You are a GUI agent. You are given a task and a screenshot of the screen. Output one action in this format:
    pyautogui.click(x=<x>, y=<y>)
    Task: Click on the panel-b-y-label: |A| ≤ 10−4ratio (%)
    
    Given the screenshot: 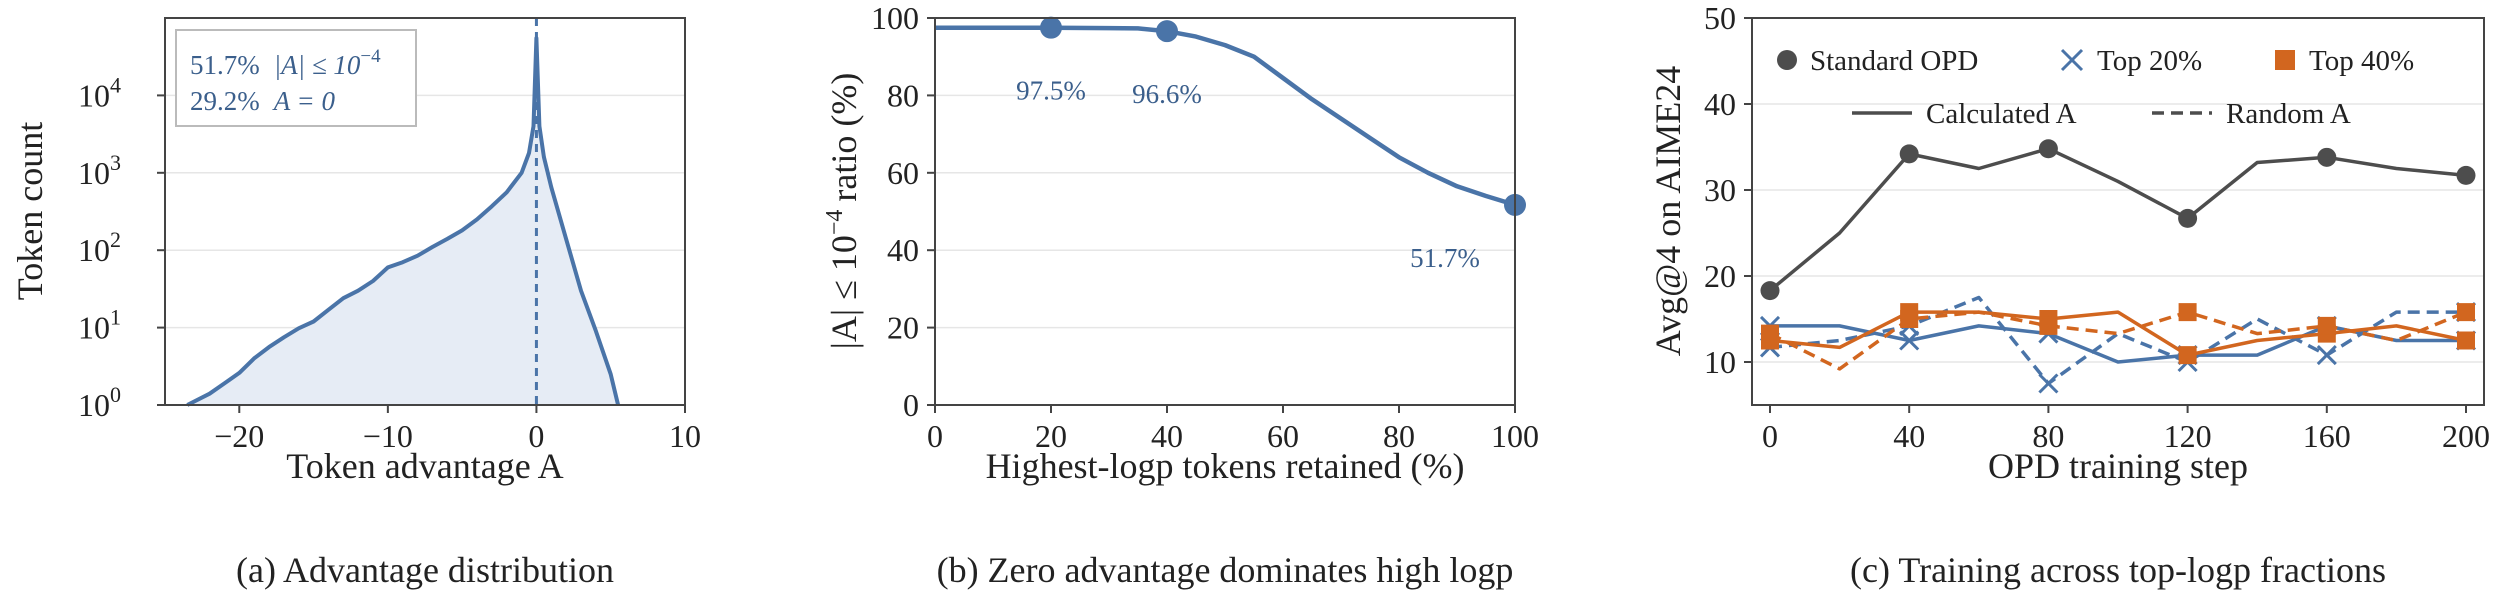 What is the action you would take?
    pyautogui.click(x=843, y=211)
    